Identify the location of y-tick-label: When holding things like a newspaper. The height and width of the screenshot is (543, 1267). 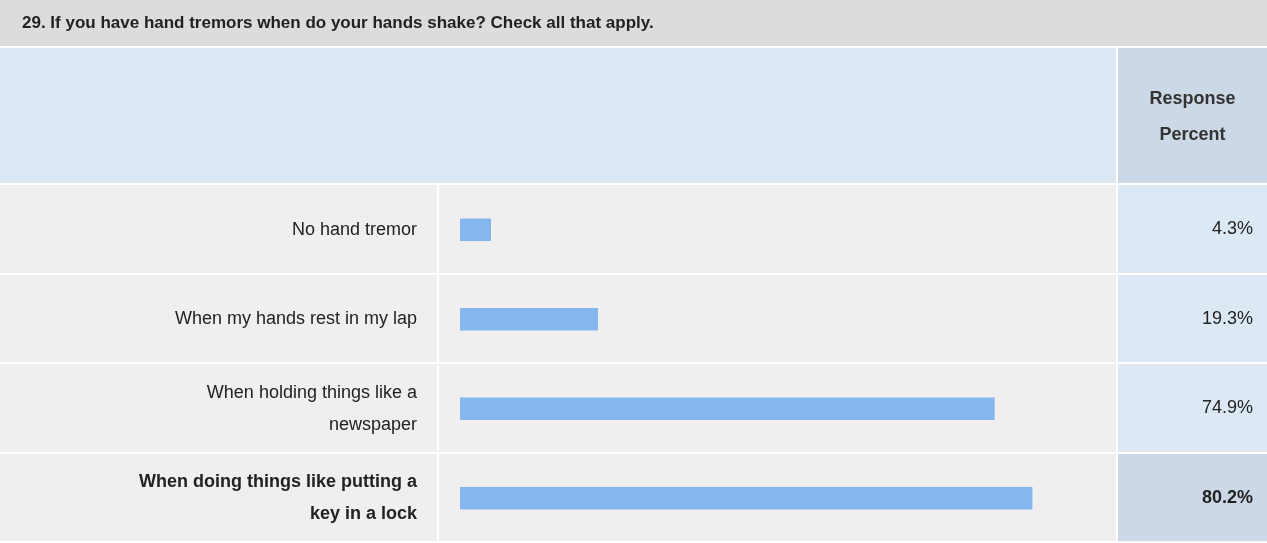
(311, 408).